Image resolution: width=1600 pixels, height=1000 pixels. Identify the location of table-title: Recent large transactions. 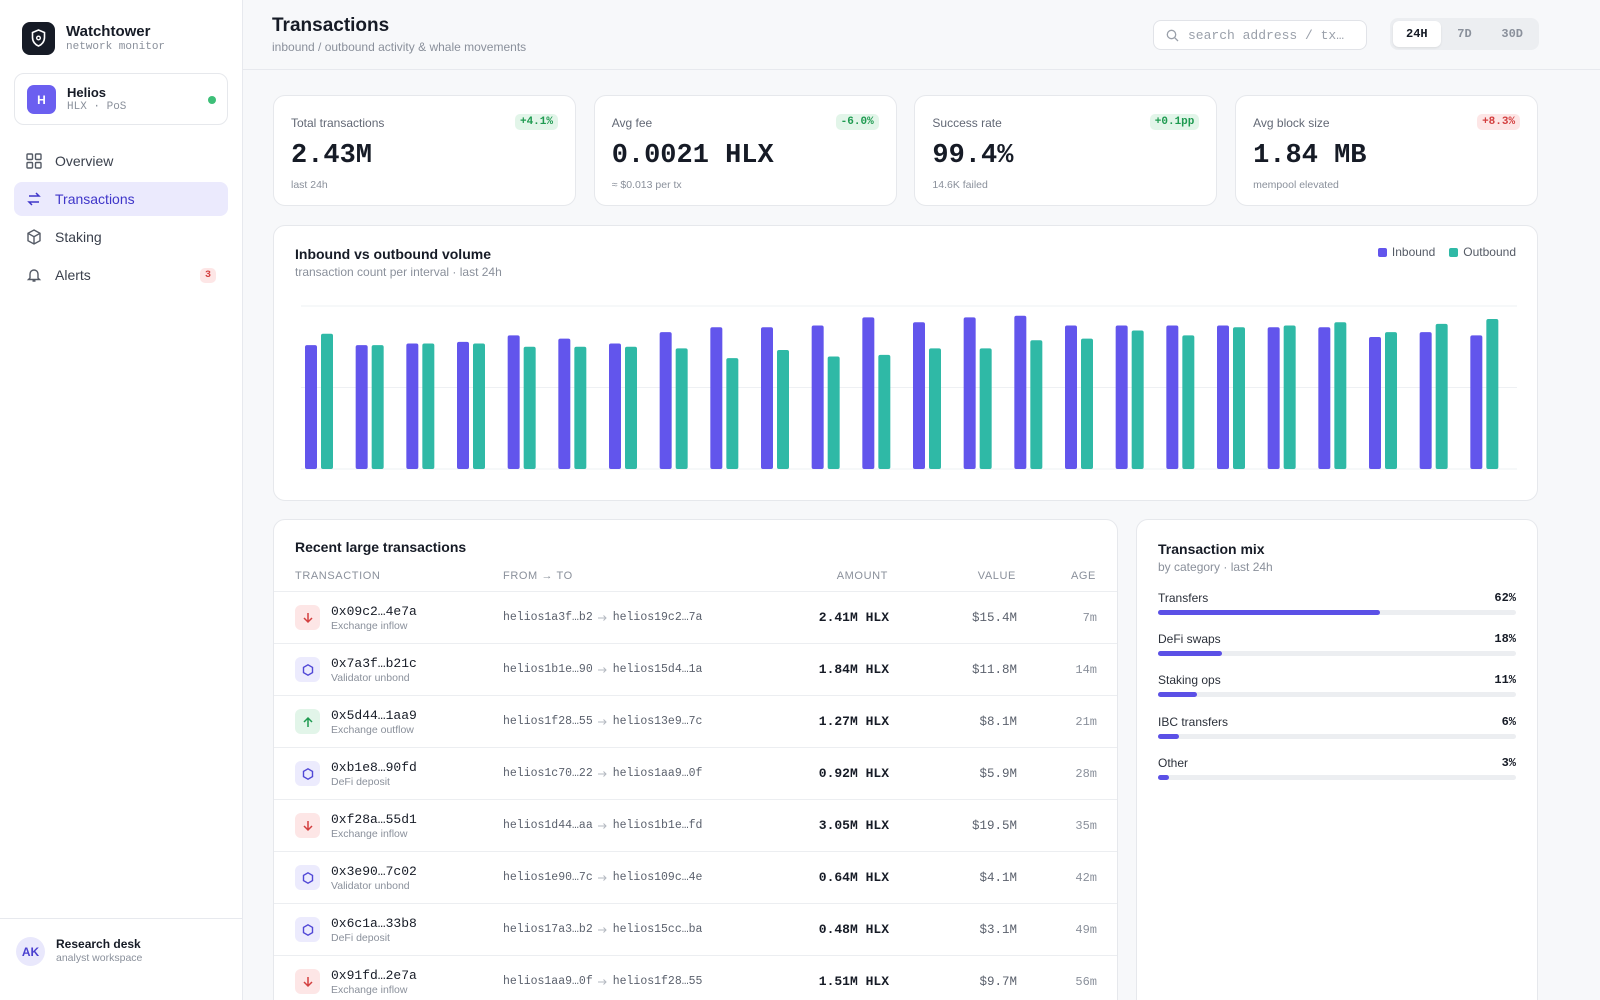
(381, 547).